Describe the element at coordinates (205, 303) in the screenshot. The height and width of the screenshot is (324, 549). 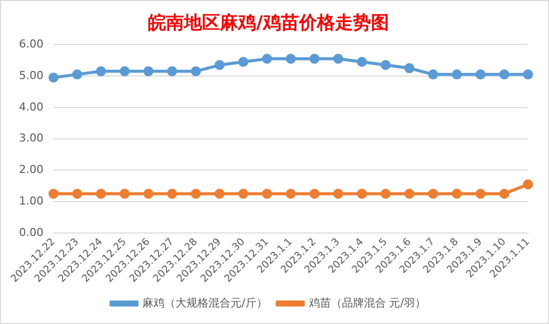
I see `legend-label: 麻鸡（大规格混合元/斤）` at that location.